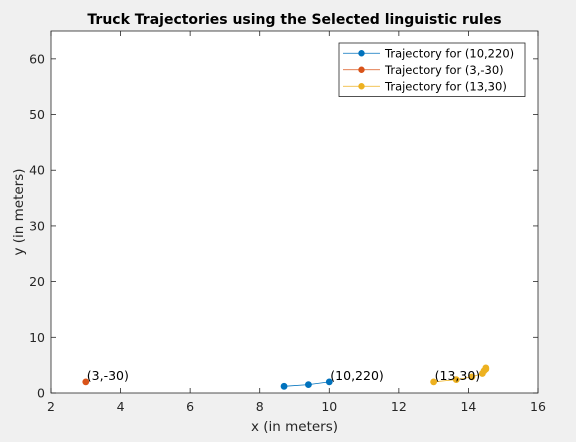 The height and width of the screenshot is (442, 576). What do you see at coordinates (37, 58) in the screenshot?
I see `y-tick-label: 60` at bounding box center [37, 58].